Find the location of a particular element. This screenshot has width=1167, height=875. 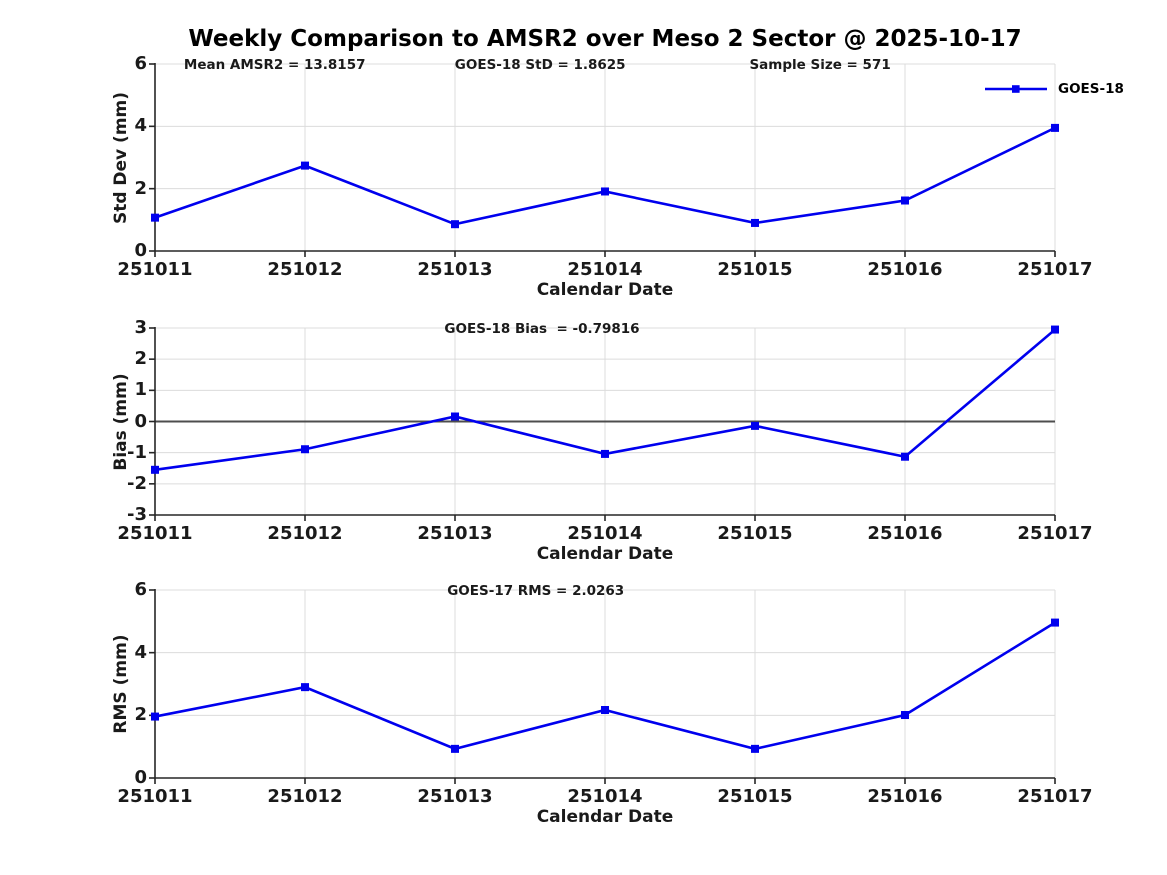

std-dev-y-tick-label: 0 is located at coordinates (140, 250).